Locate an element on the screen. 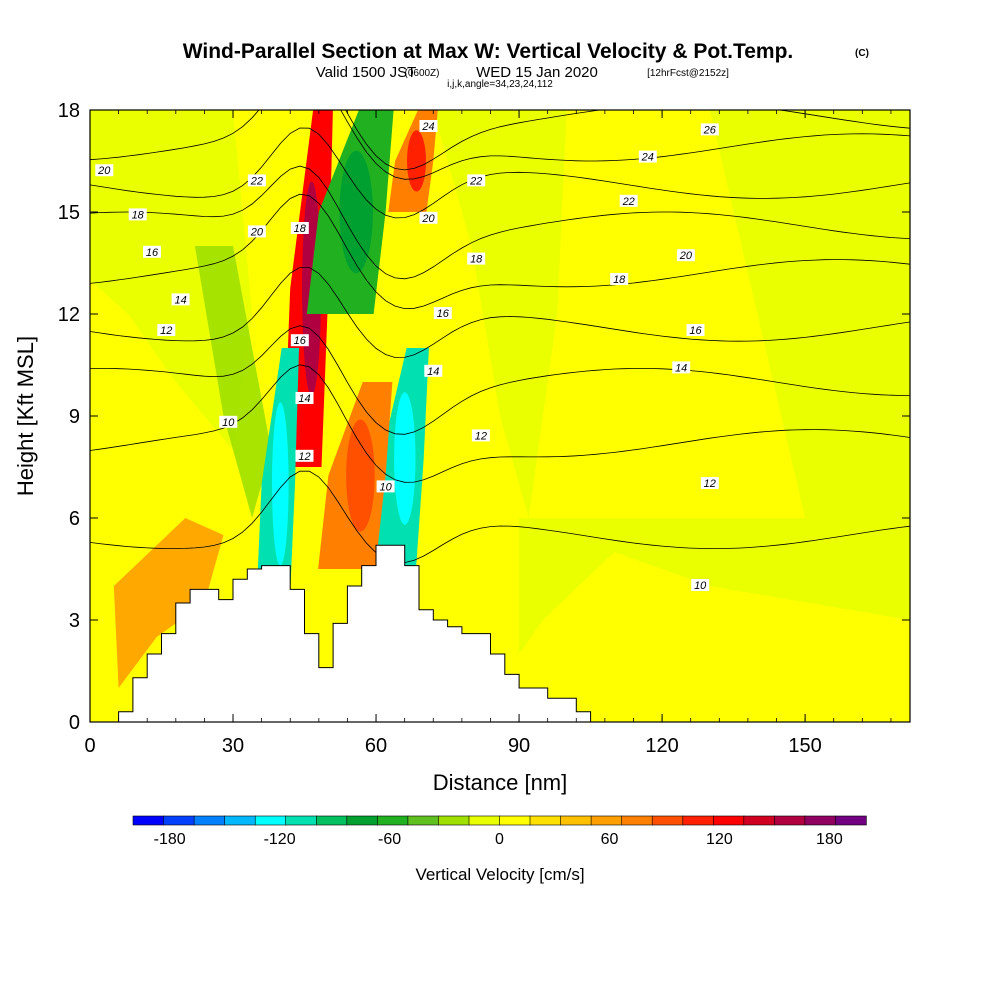 The width and height of the screenshot is (1000, 1000). x-tick-label: 0 is located at coordinates (89, 746).